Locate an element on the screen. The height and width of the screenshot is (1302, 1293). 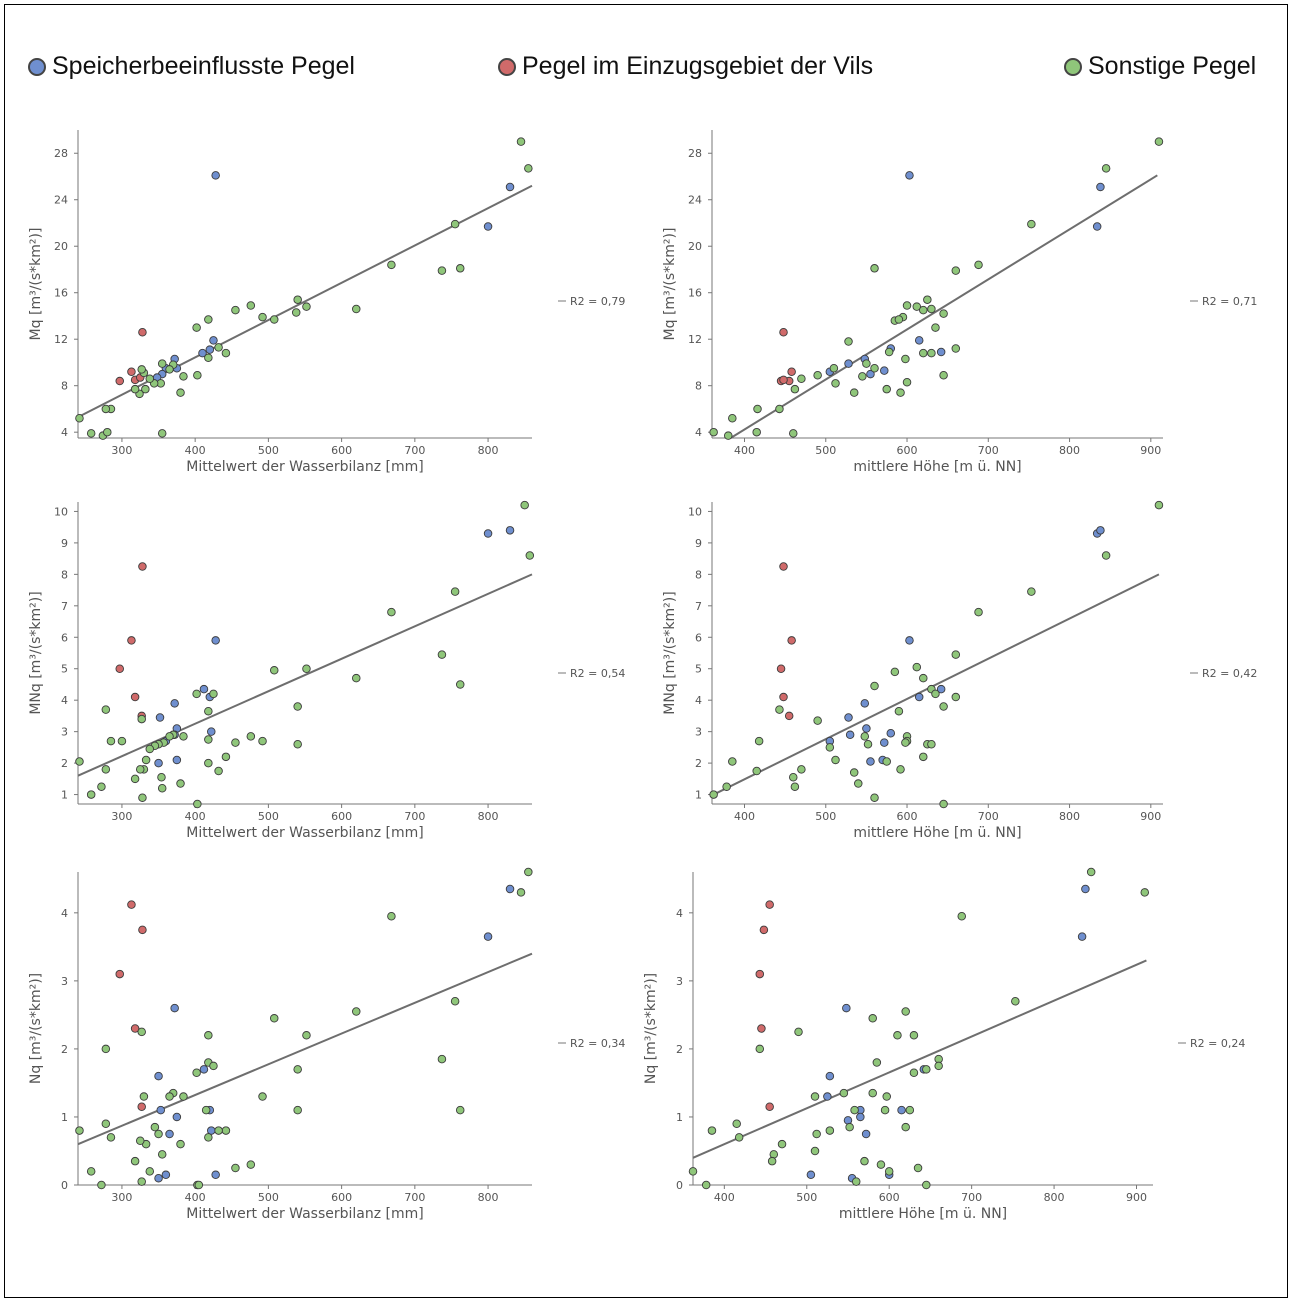
y-tick-label: 5 is located at coordinates (698, 669).